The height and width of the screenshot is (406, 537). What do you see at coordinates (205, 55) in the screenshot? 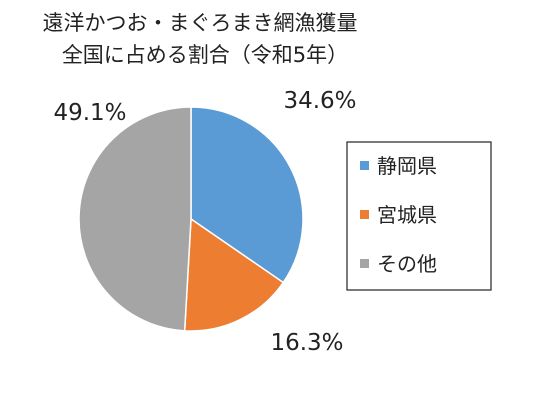
I see `chart-title-line-2: 全国に占める割合（令和5年）` at bounding box center [205, 55].